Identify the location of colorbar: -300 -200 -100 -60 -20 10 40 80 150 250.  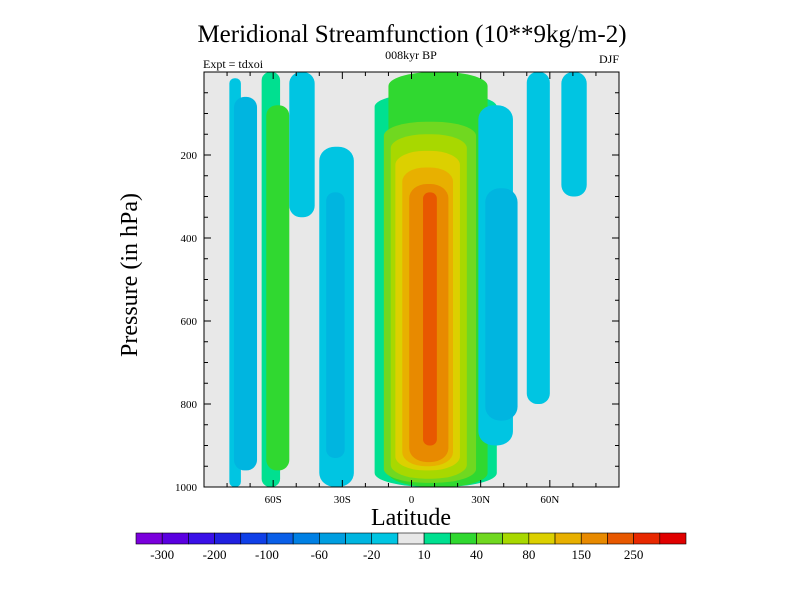
(411, 547).